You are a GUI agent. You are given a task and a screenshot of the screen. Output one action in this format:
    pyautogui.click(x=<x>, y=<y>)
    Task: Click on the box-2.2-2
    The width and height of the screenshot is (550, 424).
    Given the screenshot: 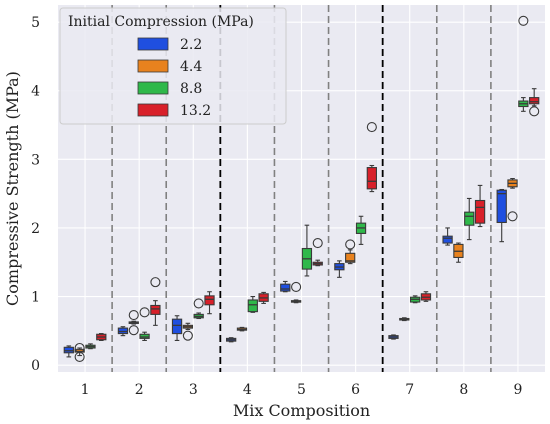 What is the action you would take?
    pyautogui.click(x=123, y=331)
    